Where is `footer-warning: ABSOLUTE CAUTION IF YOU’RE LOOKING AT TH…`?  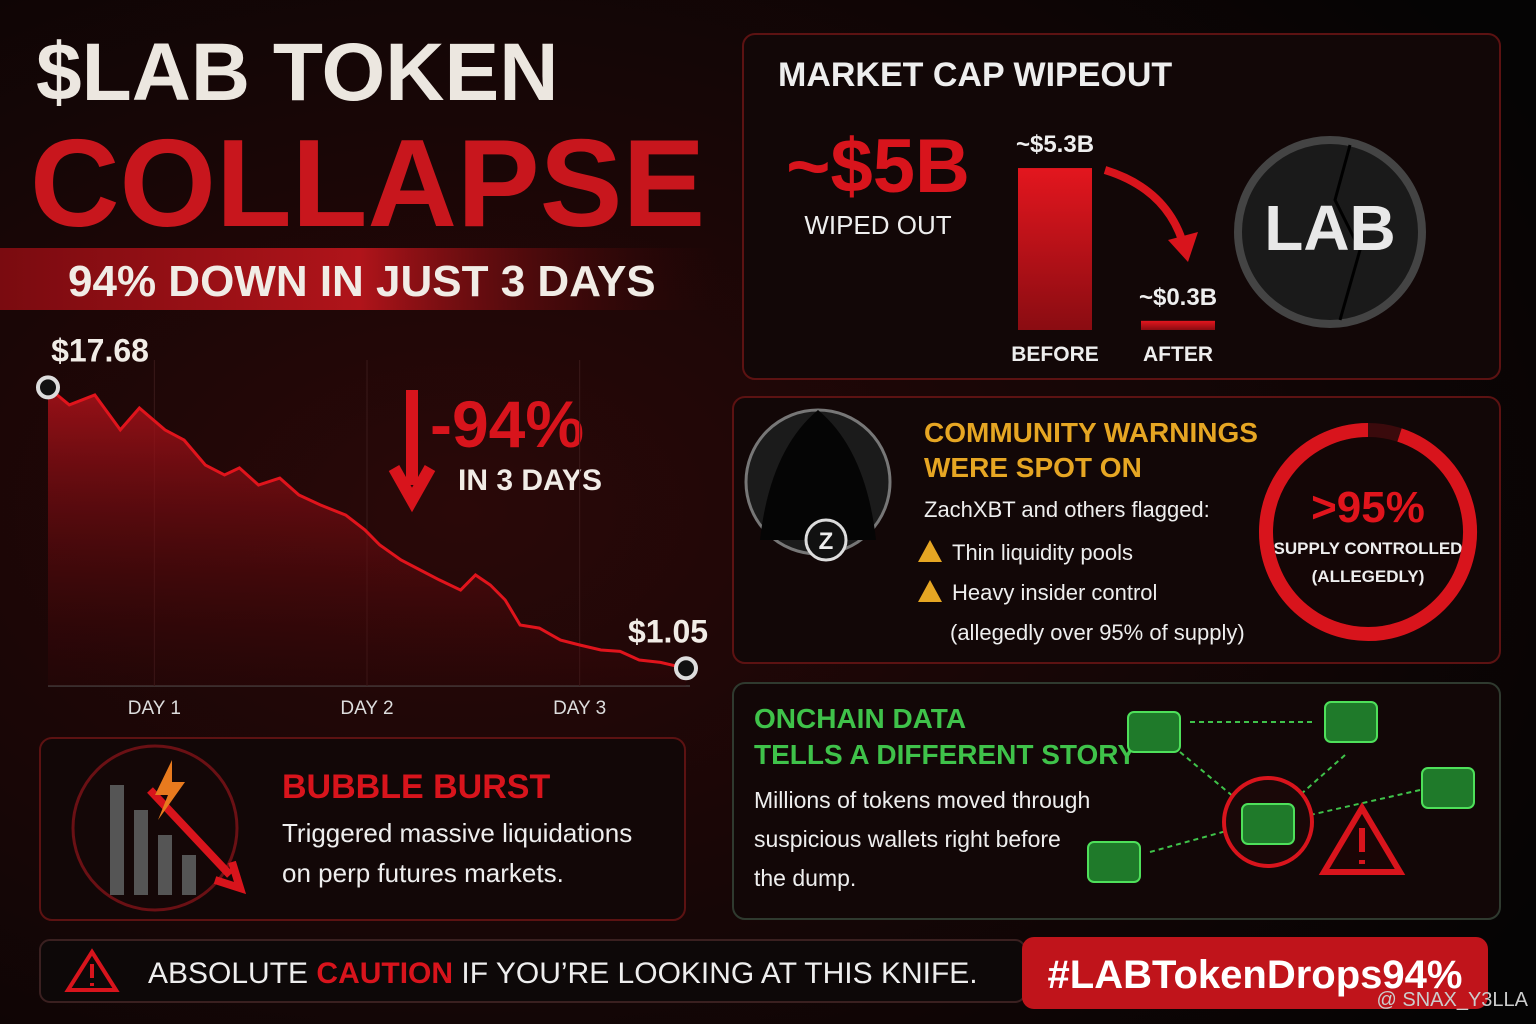 footer-warning: ABSOLUTE CAUTION IF YOU’RE LOOKING AT TH… is located at coordinates (563, 973).